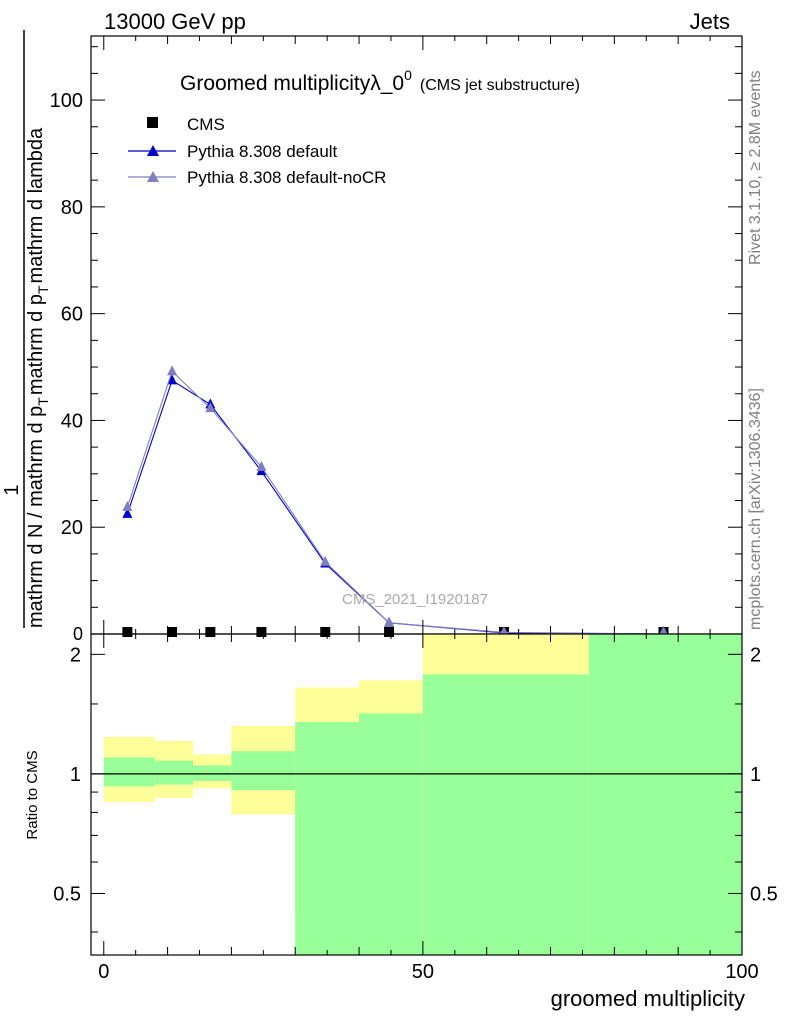 The image size is (786, 1024). What do you see at coordinates (648, 998) in the screenshot?
I see `x-axis-label: groomed multiplicity` at bounding box center [648, 998].